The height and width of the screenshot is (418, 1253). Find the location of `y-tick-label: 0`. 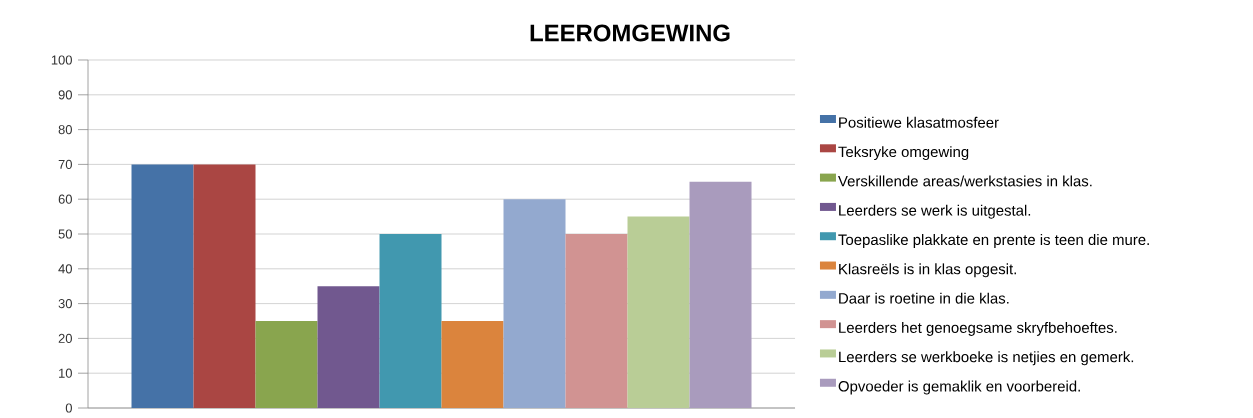

y-tick-label: 0 is located at coordinates (68, 408).